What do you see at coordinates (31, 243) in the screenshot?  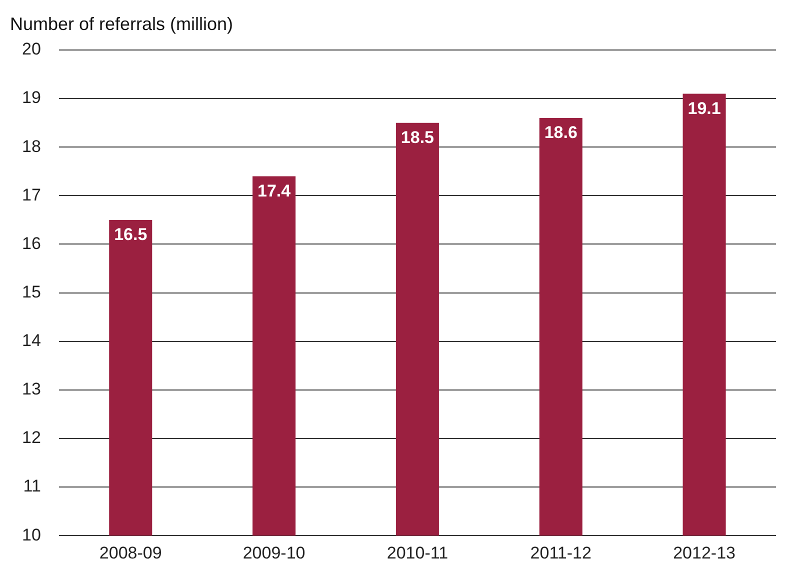 I see `y-tick-label: 16` at bounding box center [31, 243].